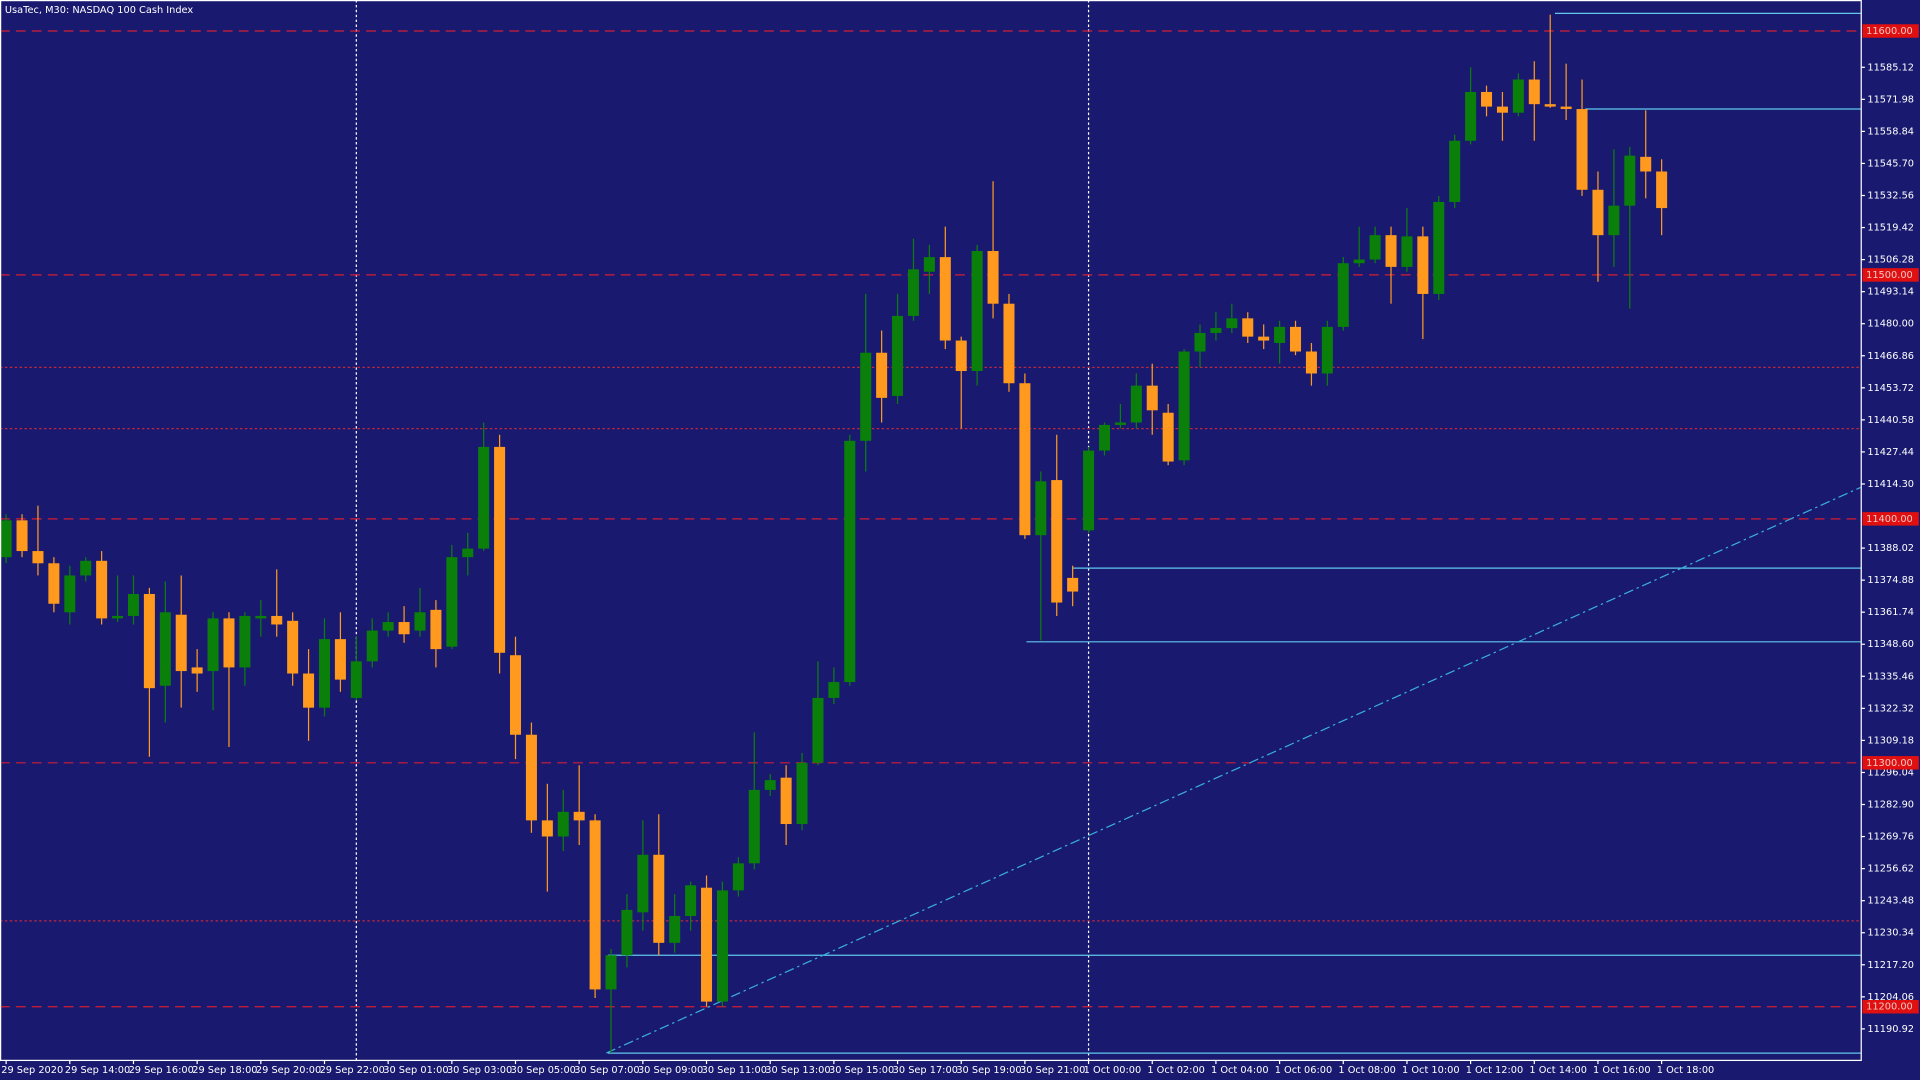 The width and height of the screenshot is (1920, 1080). I want to click on y-tick-label: 11545.70, so click(1890, 163).